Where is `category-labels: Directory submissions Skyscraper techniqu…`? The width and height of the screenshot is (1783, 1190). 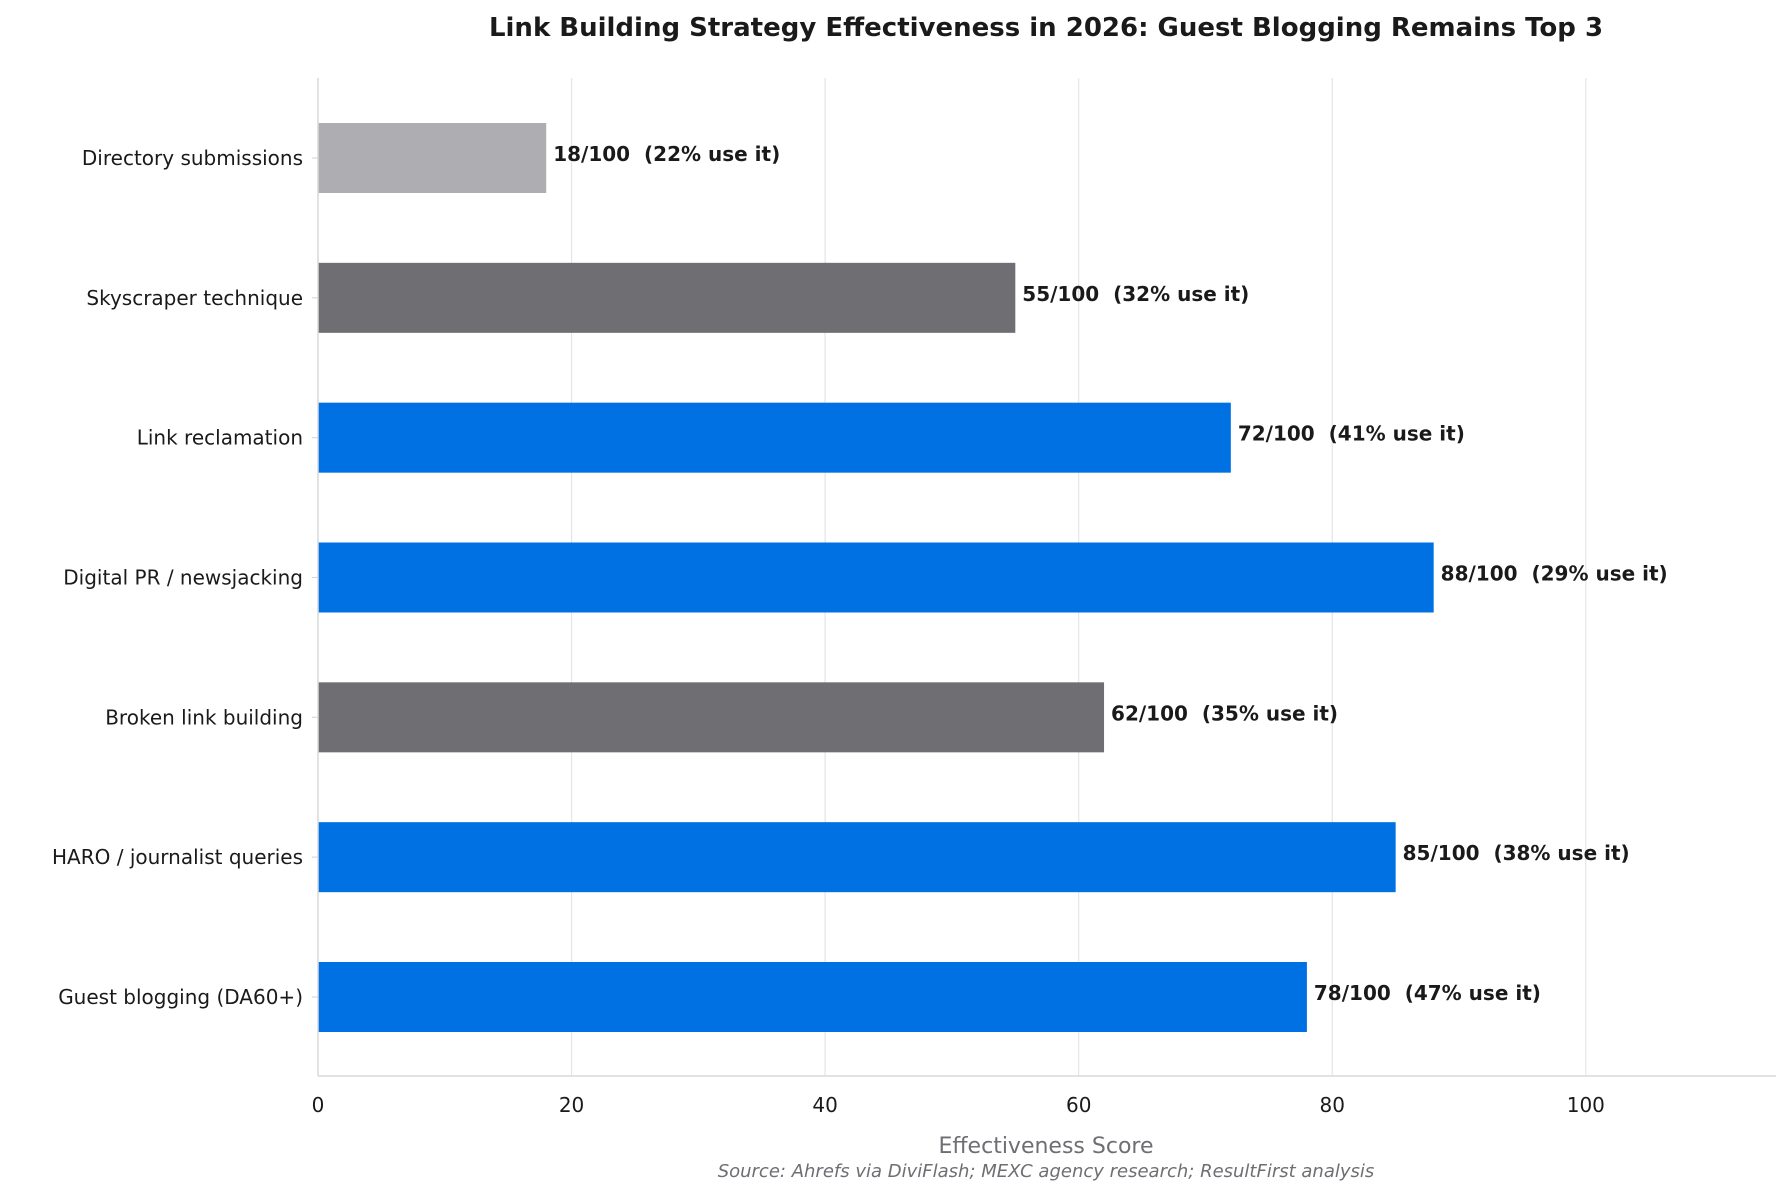
category-labels: Directory submissions Skyscraper techniqu… is located at coordinates (185, 577).